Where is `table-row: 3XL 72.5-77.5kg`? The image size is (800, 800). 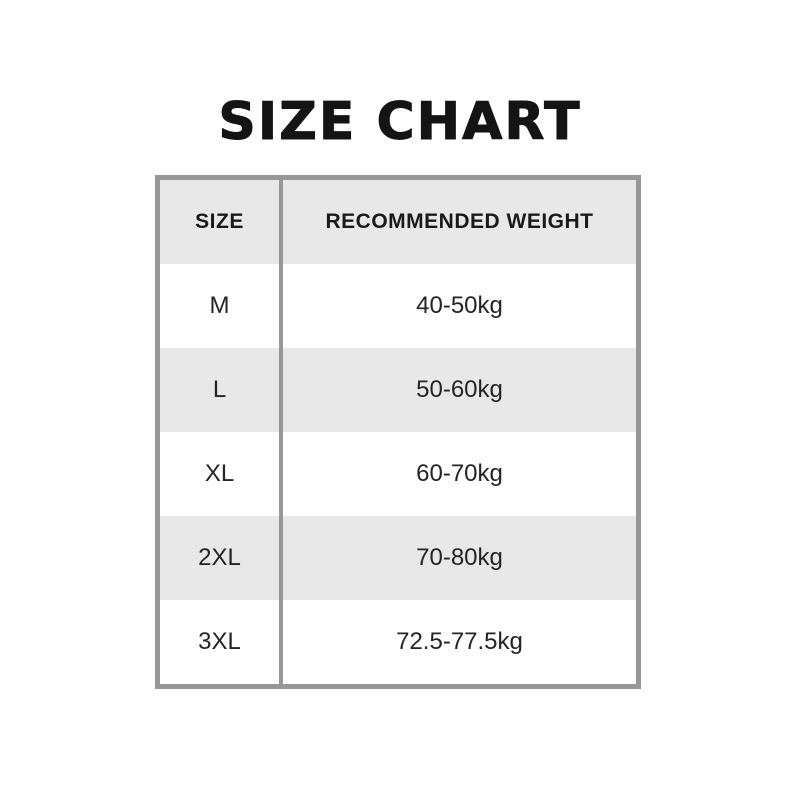
table-row: 3XL 72.5-77.5kg is located at coordinates (398, 642).